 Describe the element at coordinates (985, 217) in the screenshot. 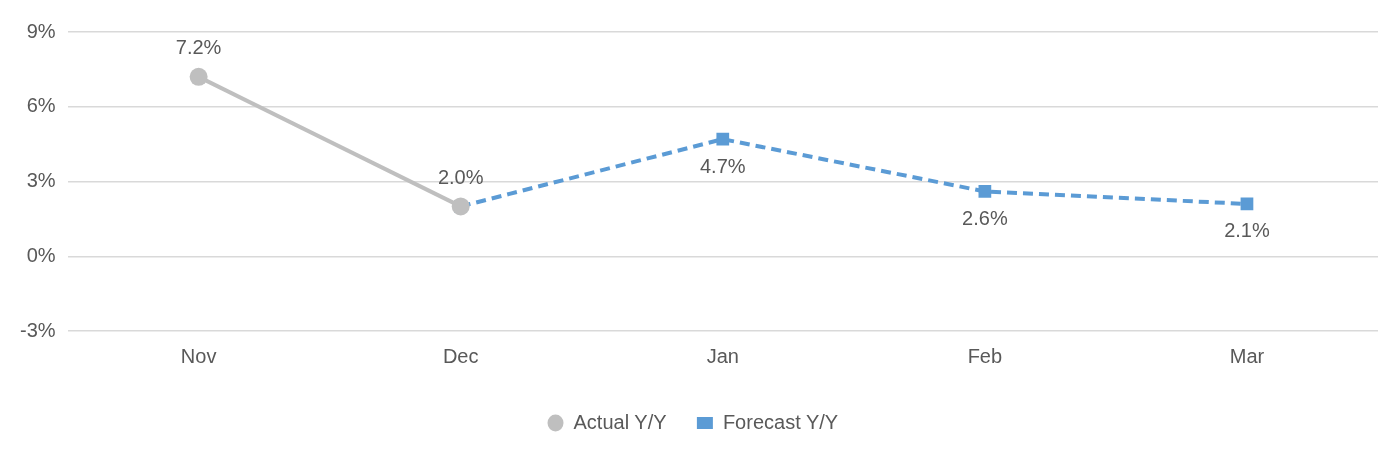

I see `data-label: 2.6%` at that location.